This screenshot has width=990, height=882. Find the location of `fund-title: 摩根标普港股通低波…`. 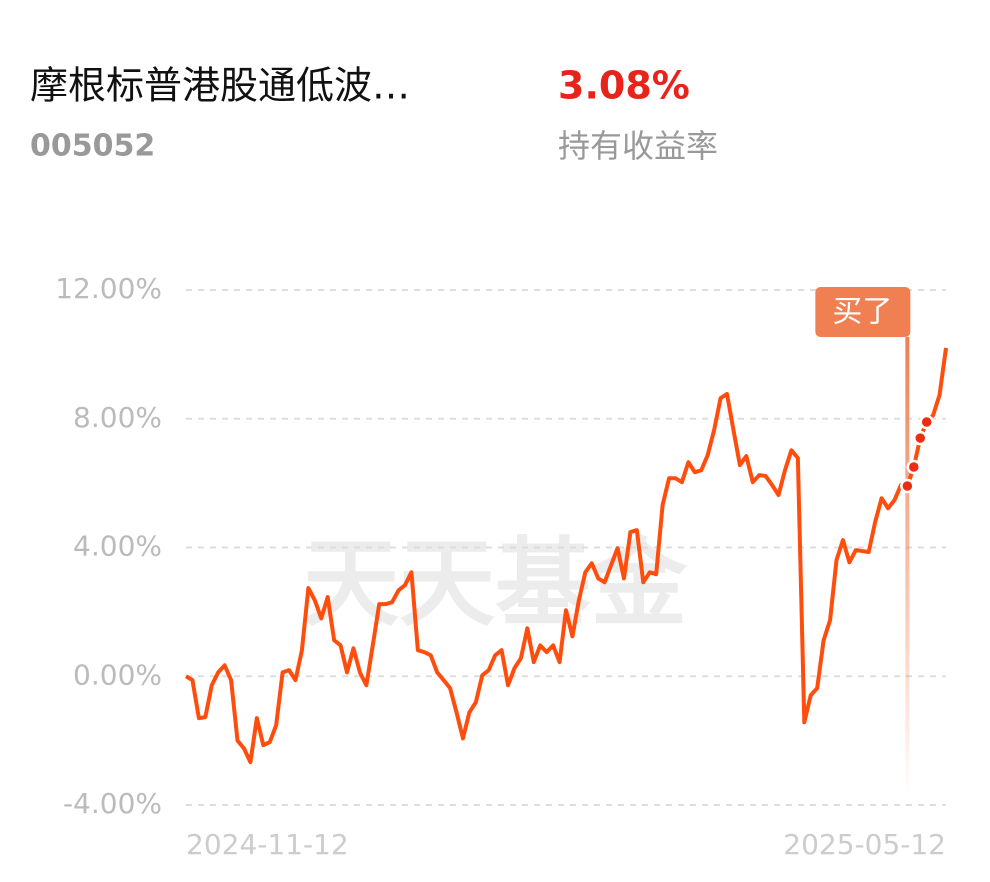

fund-title: 摩根标普港股通低波… is located at coordinates (220, 86).